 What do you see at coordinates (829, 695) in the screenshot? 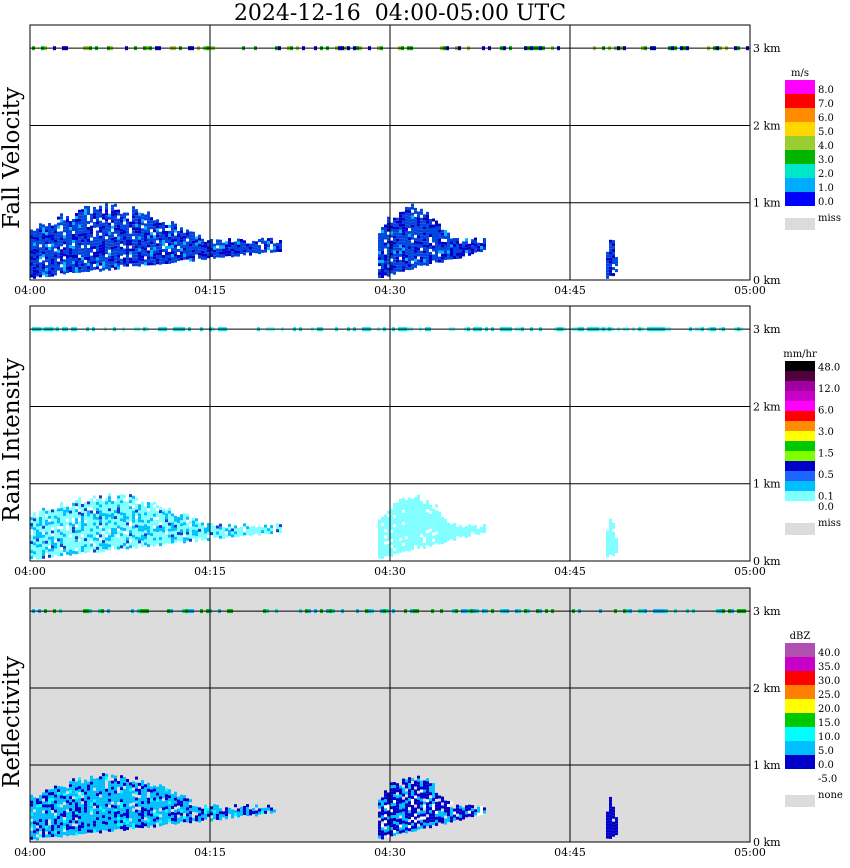
I see `colorbar-label: 25.0` at bounding box center [829, 695].